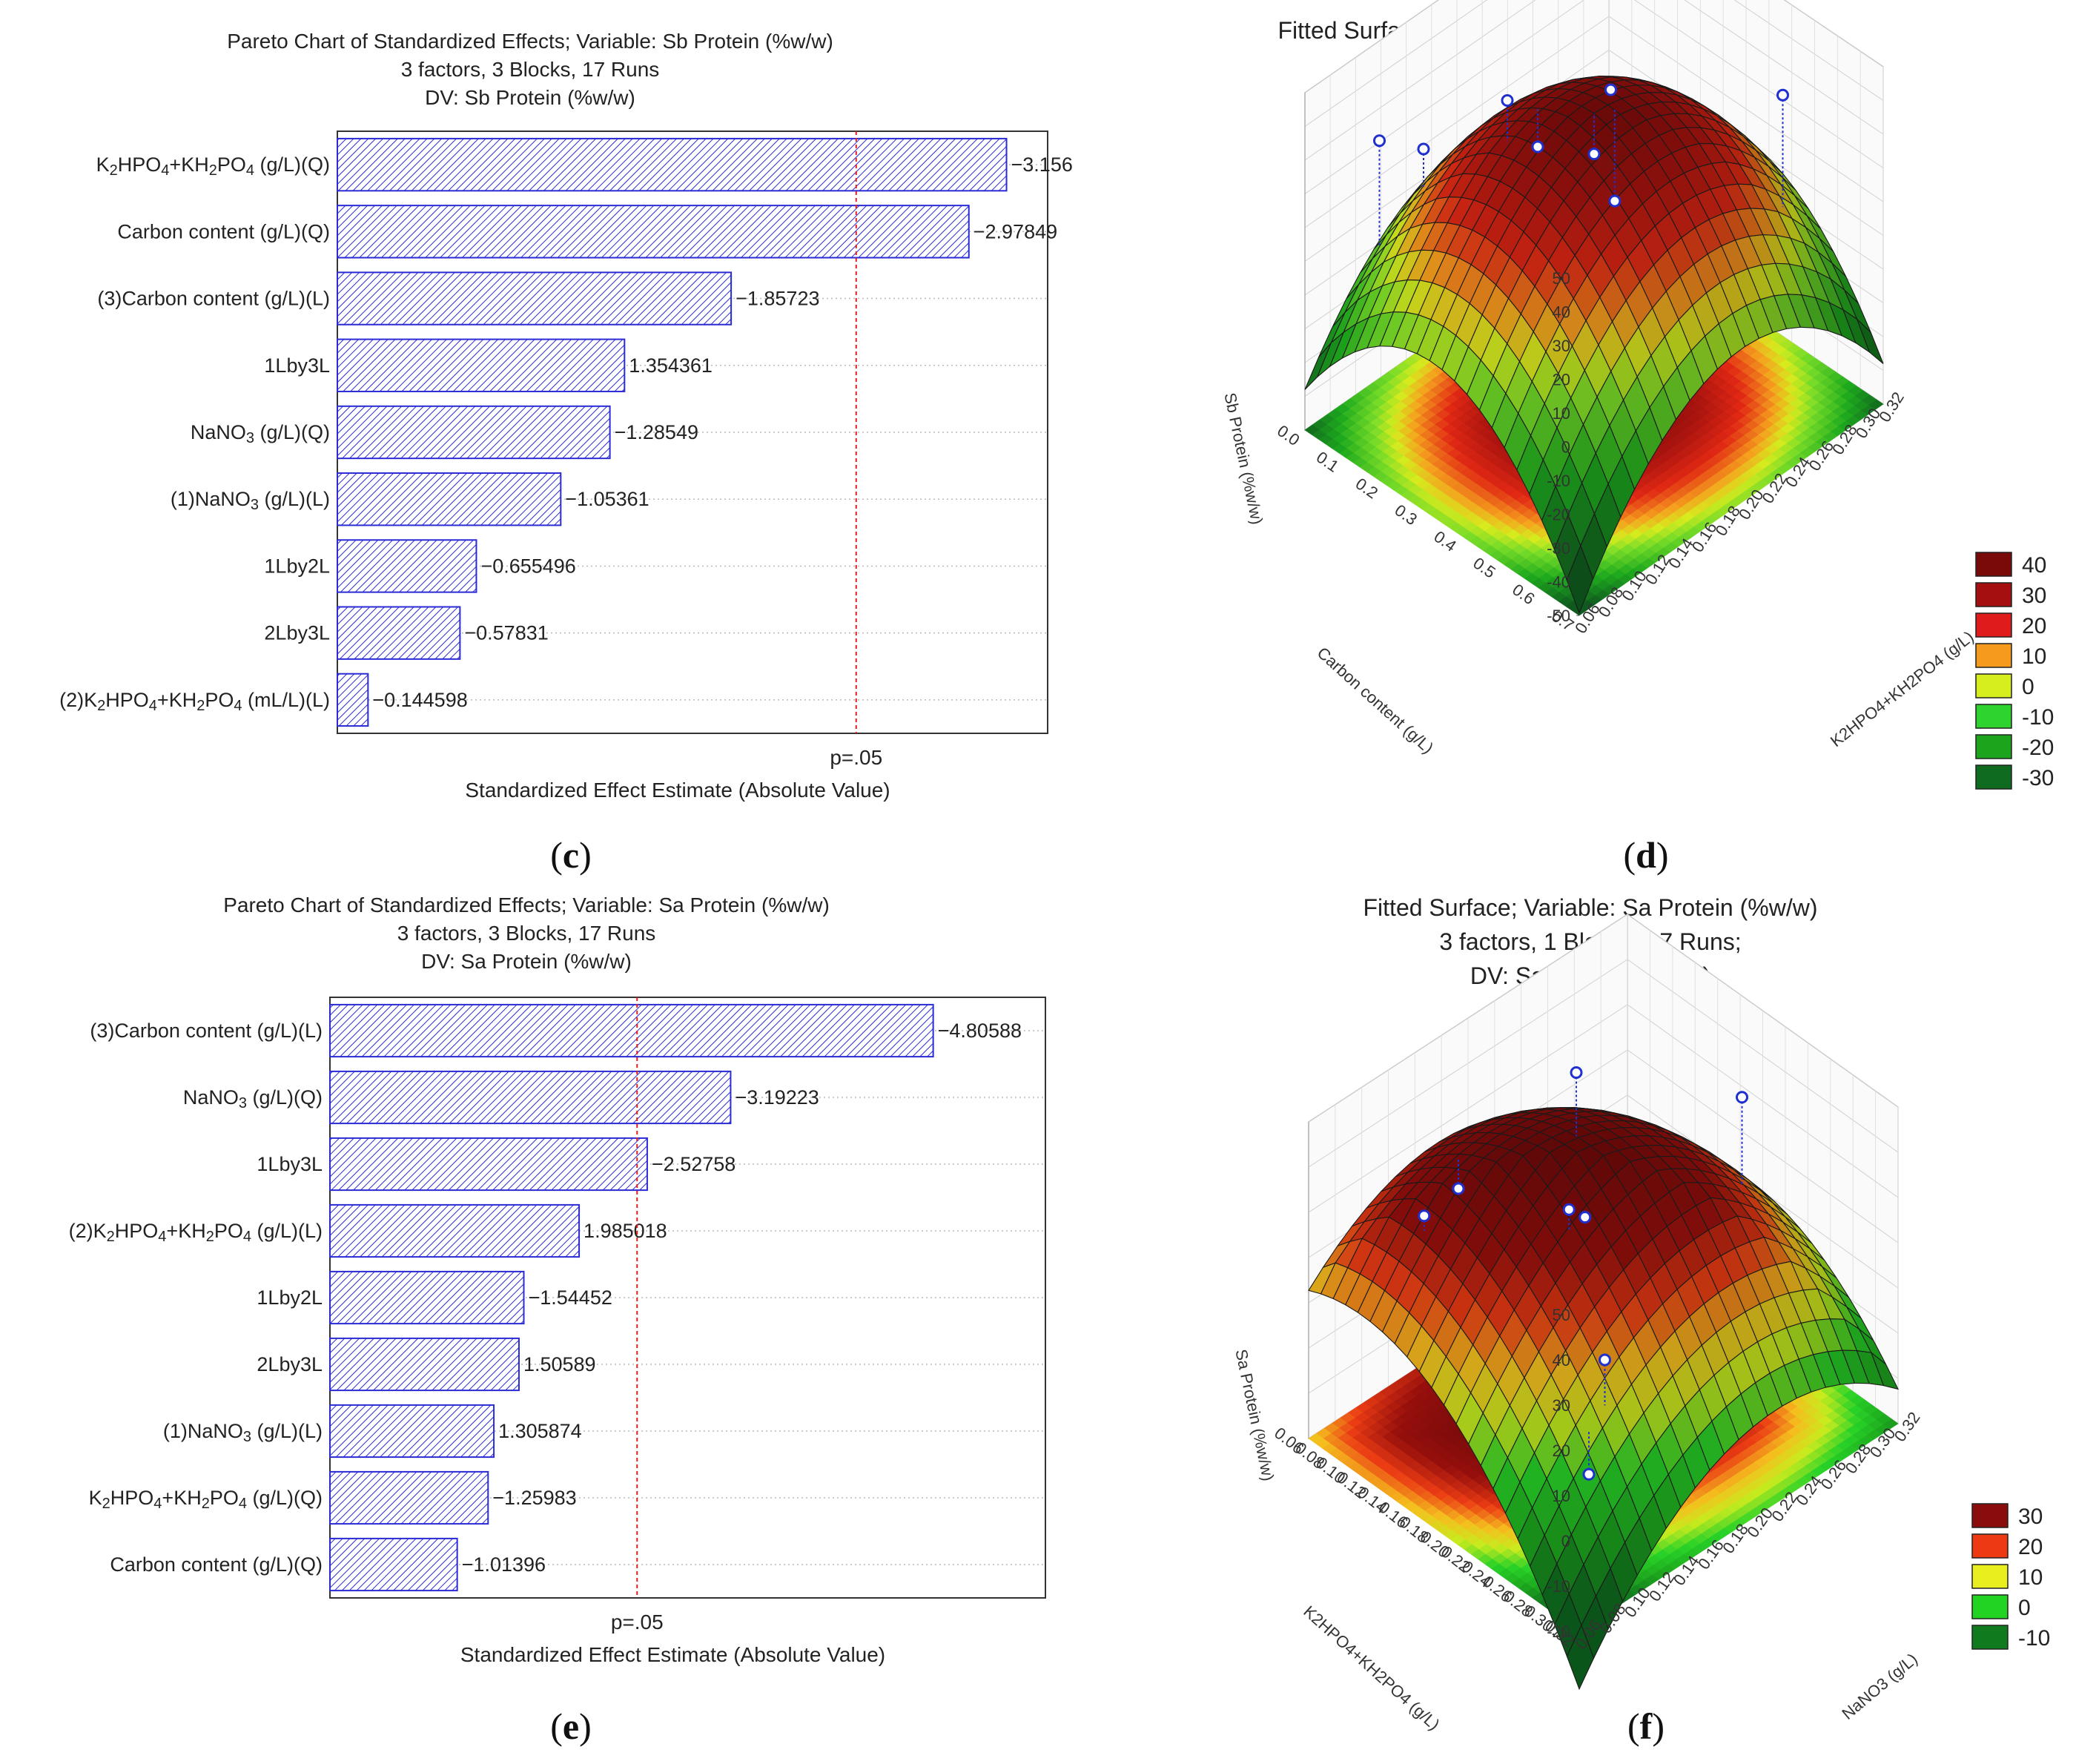 This screenshot has height=1764, width=2076. Describe the element at coordinates (1372, 1668) in the screenshot. I see `x-axis-label: K2HPO4+KH2PO4 (g/L)` at that location.